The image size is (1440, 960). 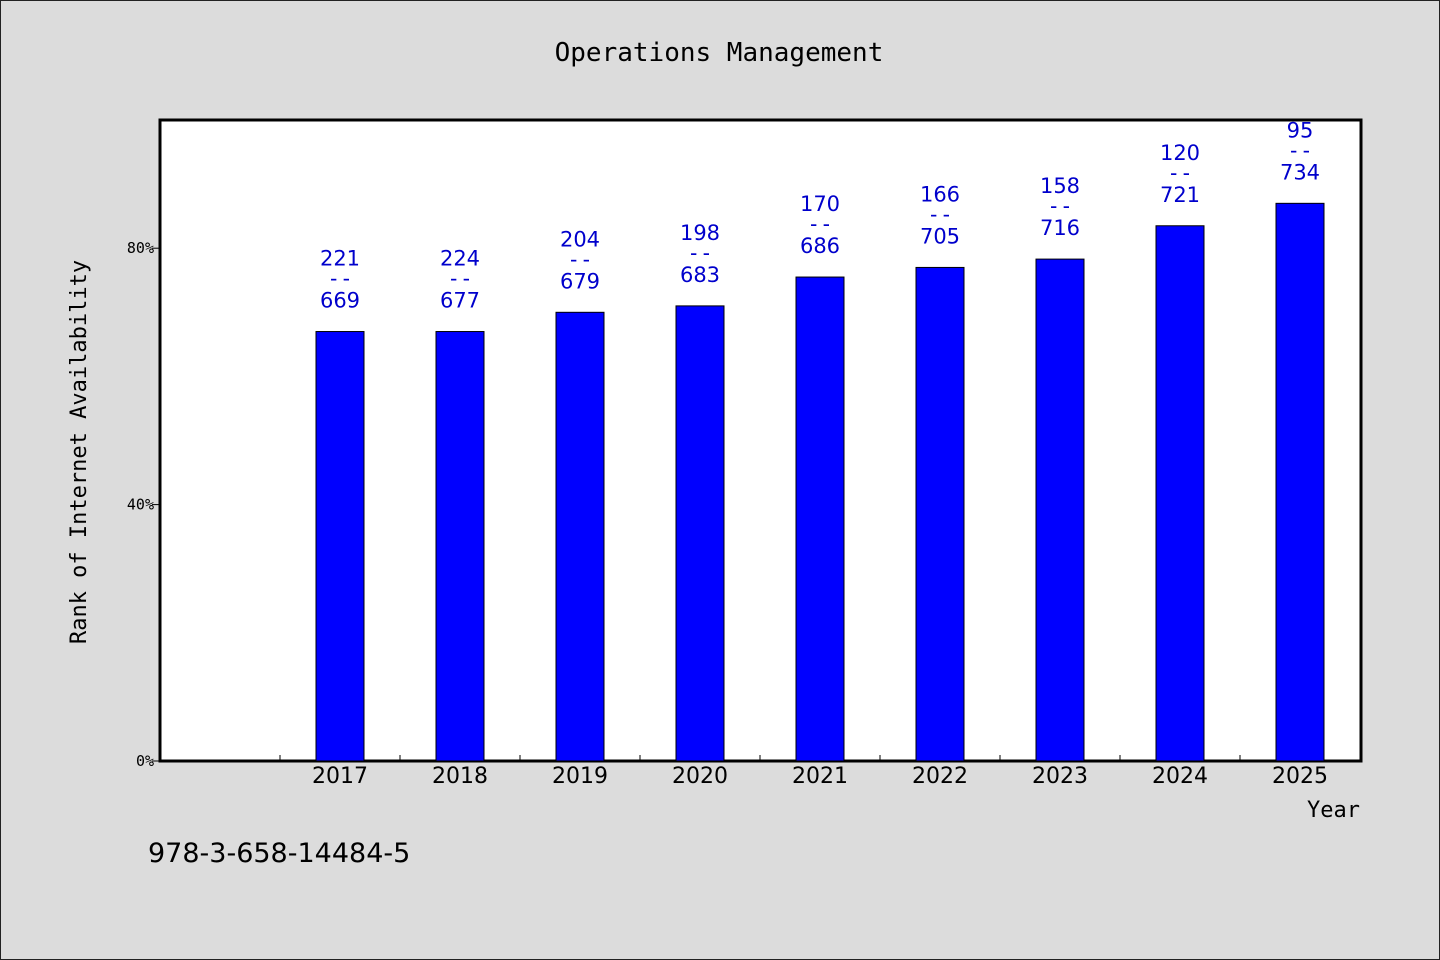 I want to click on bar-label-top: 120, so click(x=1180, y=153).